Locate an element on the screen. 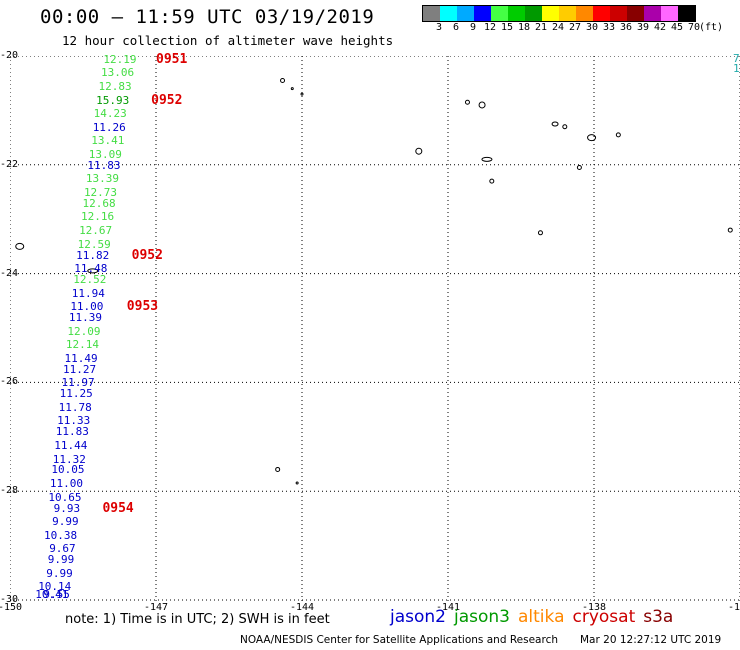  wave-height-value: 13.06 is located at coordinates (117, 73).